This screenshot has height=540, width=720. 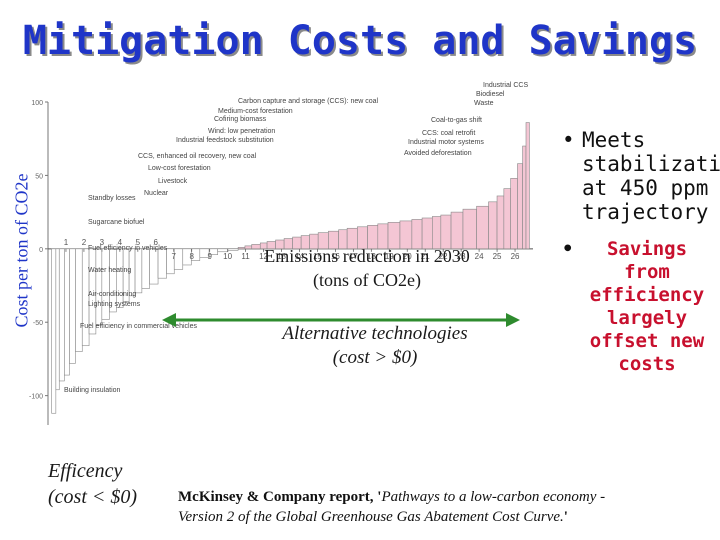 I want to click on lever-label-negative: Fuel efficiency in commercial vehicles, so click(x=138, y=326).